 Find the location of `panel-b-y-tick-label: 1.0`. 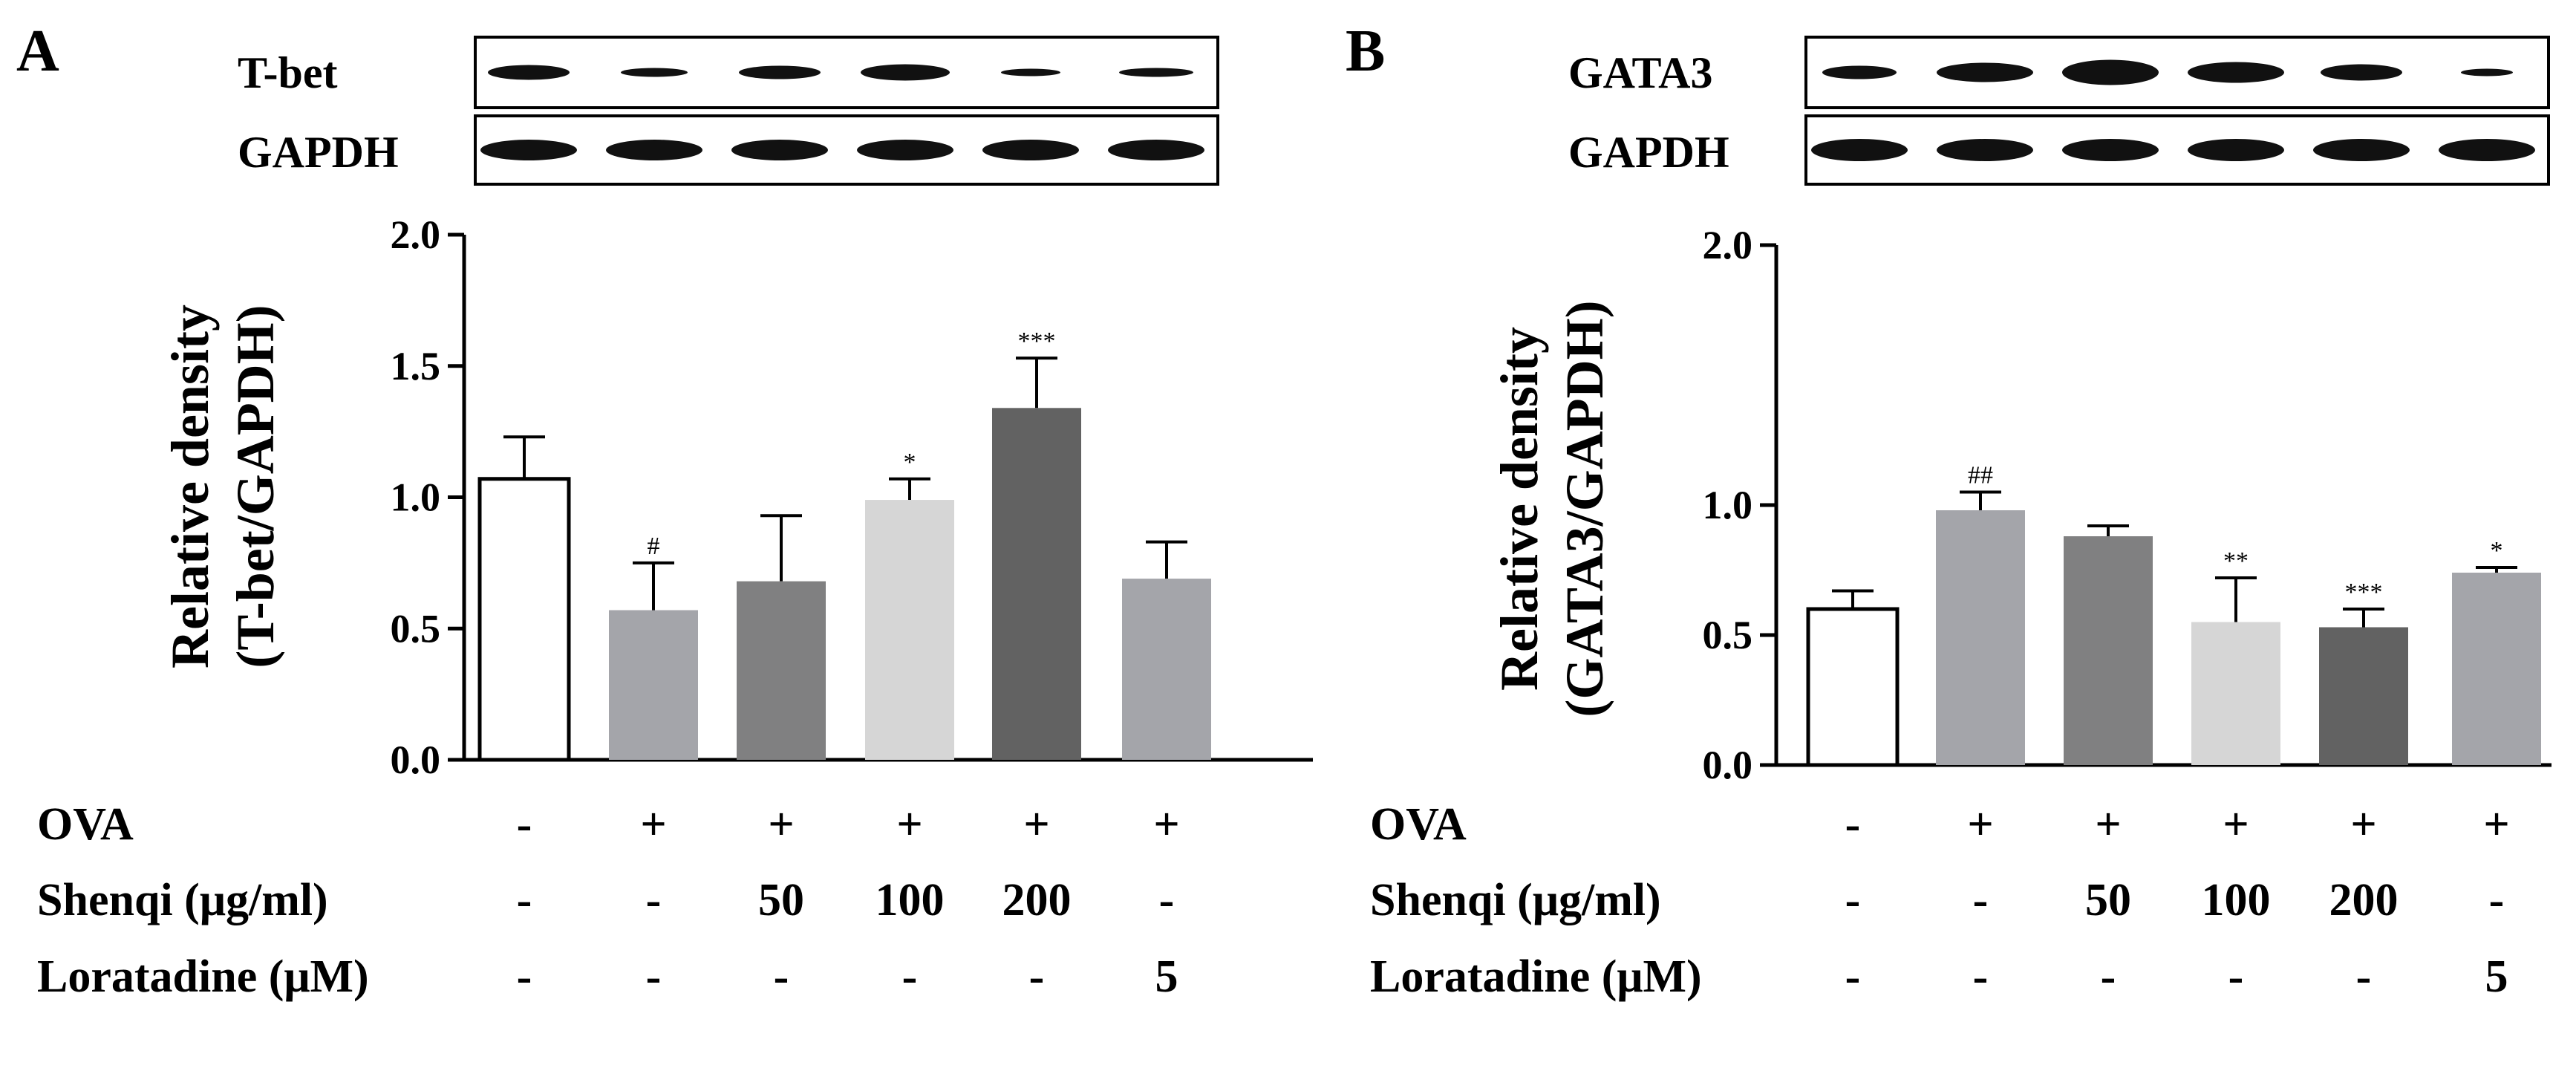

panel-b-y-tick-label: 1.0 is located at coordinates (1728, 505).